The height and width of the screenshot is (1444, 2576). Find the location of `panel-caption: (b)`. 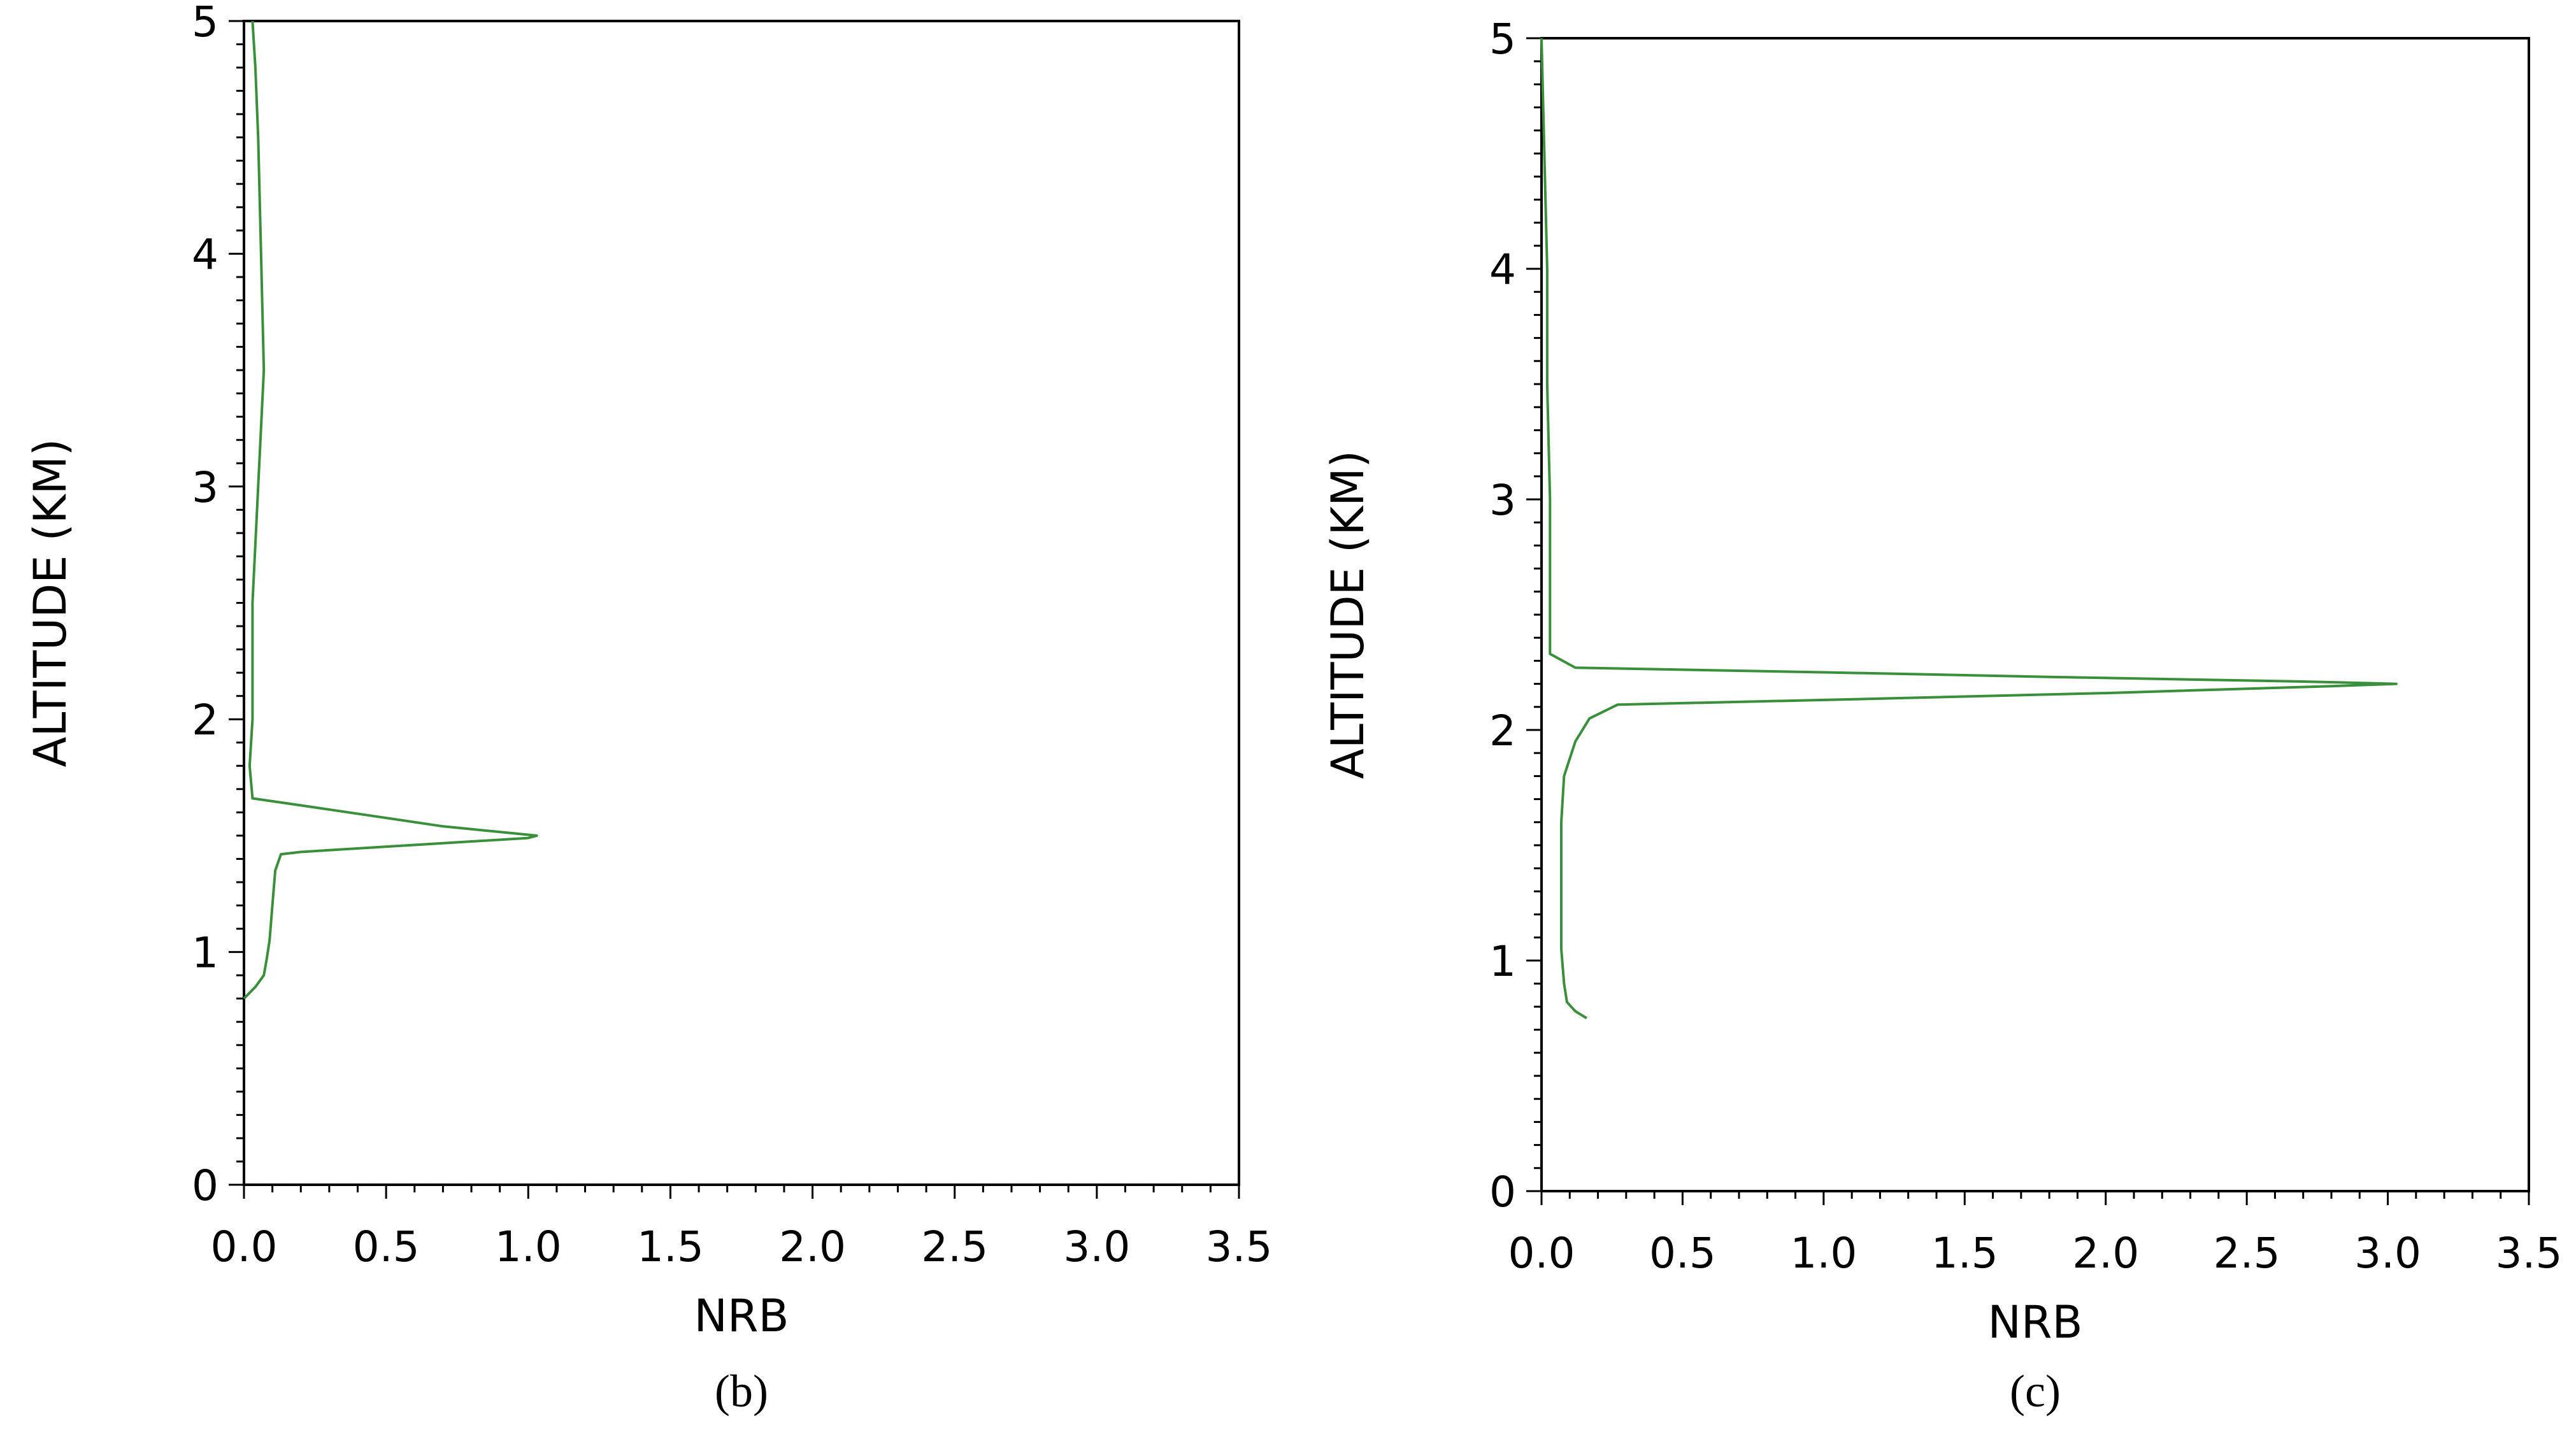

panel-caption: (b) is located at coordinates (741, 1392).